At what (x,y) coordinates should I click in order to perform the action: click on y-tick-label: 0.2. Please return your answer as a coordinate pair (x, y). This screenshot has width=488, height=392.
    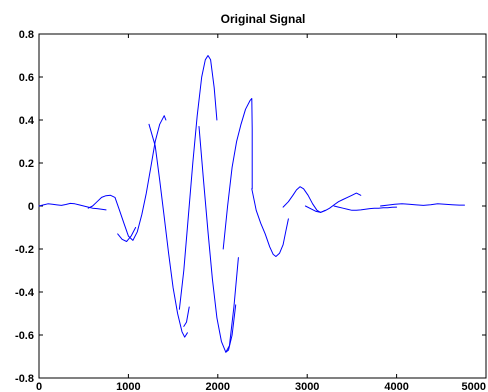
    Looking at the image, I should click on (26, 164).